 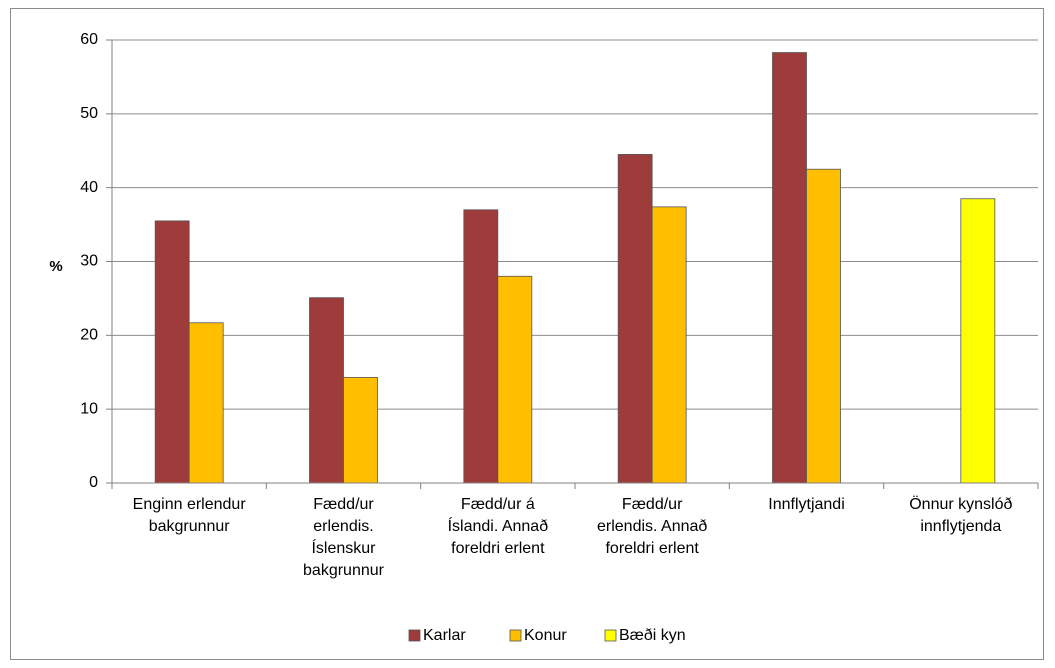 I want to click on legend-label: Bæði kyn, so click(x=652, y=635).